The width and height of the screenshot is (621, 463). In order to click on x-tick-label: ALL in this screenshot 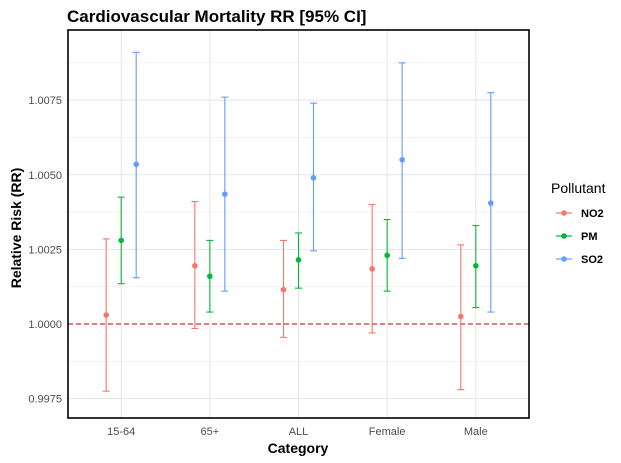, I will do `click(299, 432)`.